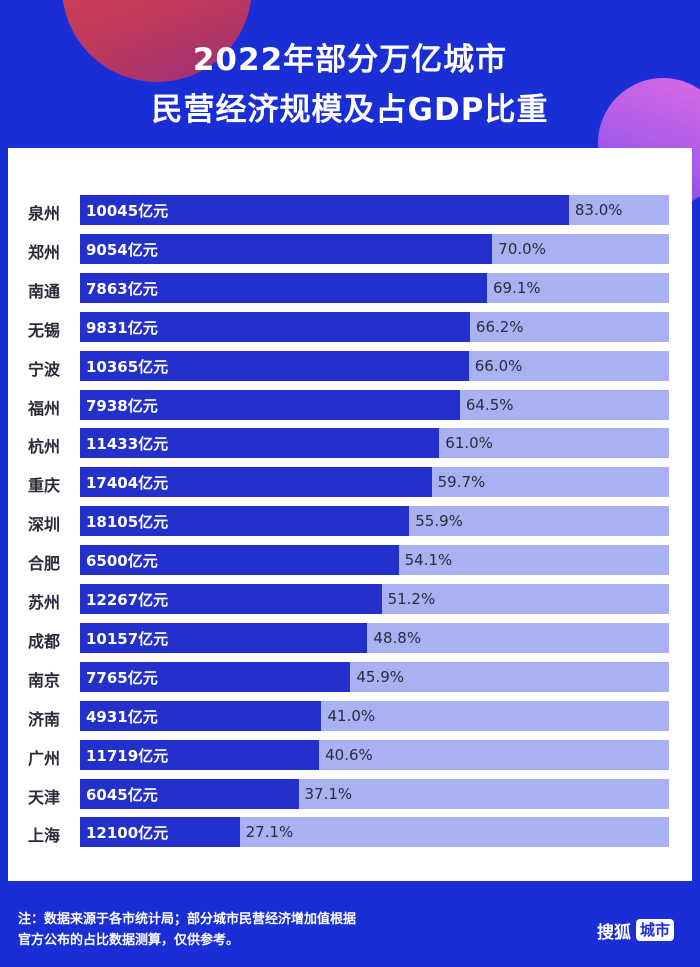  What do you see at coordinates (598, 210) in the screenshot?
I see `percent-label: 83.0%` at bounding box center [598, 210].